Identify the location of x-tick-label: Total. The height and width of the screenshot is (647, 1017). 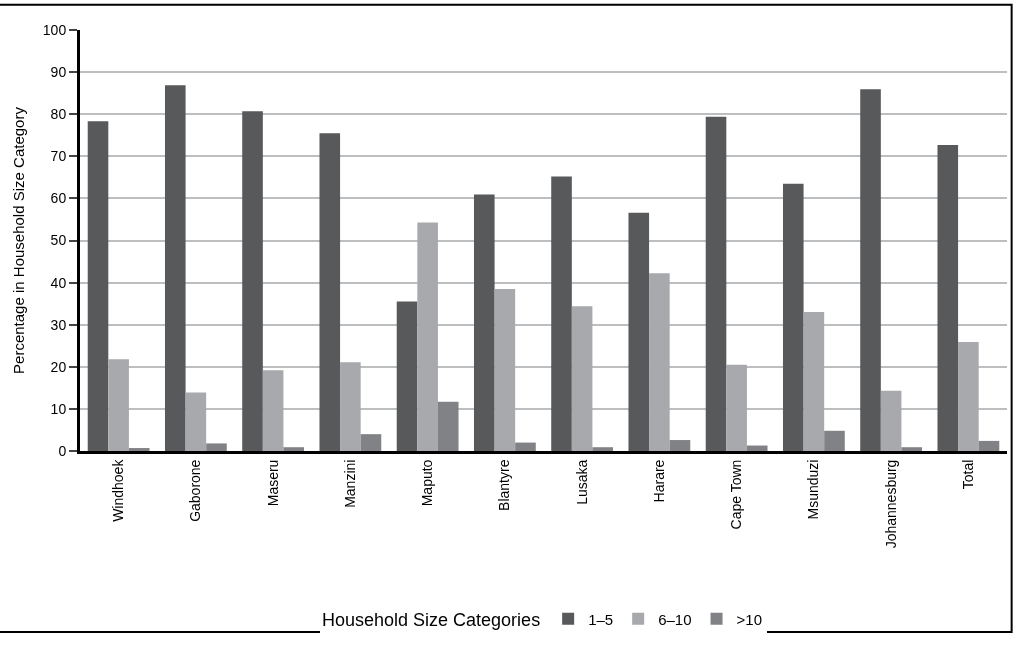
(967, 474).